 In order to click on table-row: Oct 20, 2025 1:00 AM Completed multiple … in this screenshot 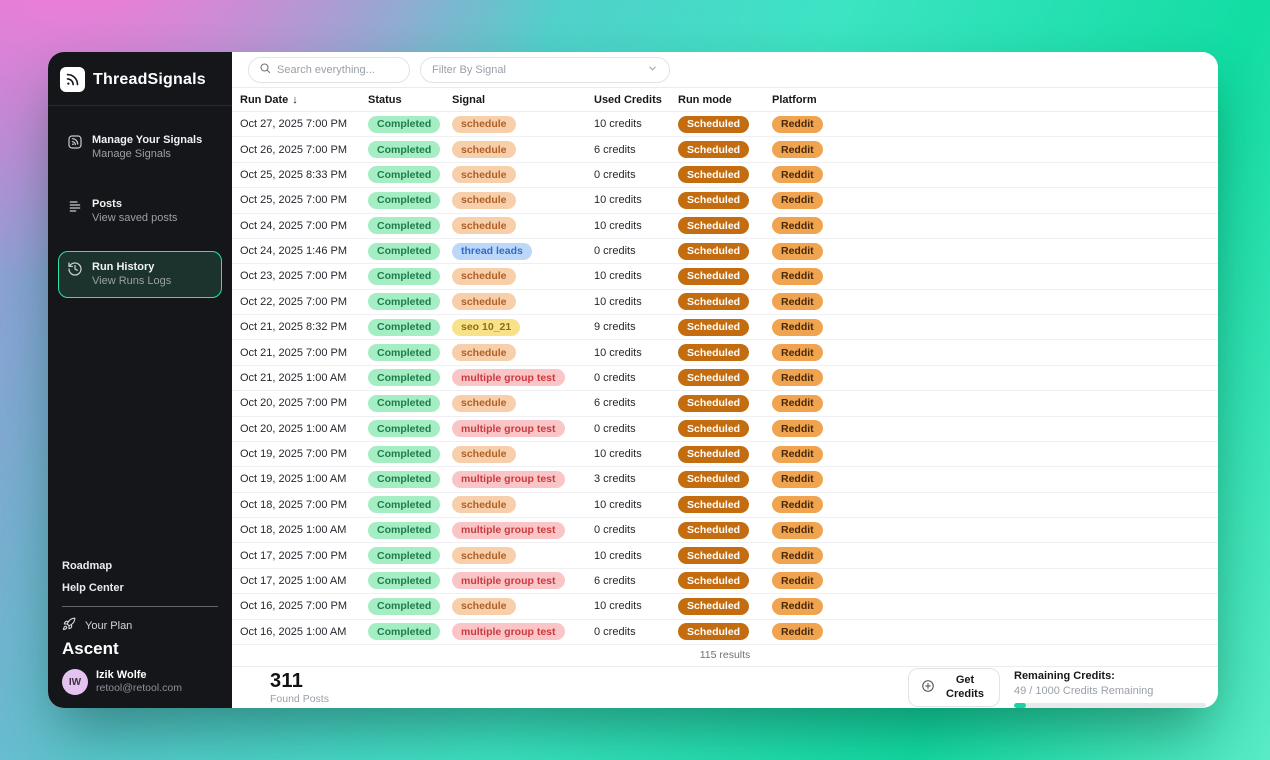, I will do `click(725, 429)`.